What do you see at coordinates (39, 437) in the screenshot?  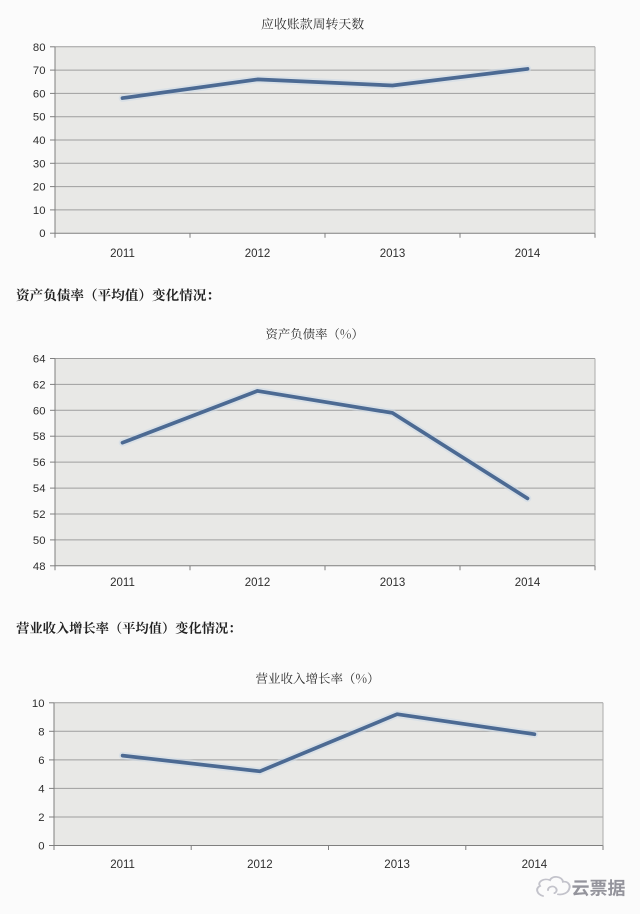 I see `svg-text: 58` at bounding box center [39, 437].